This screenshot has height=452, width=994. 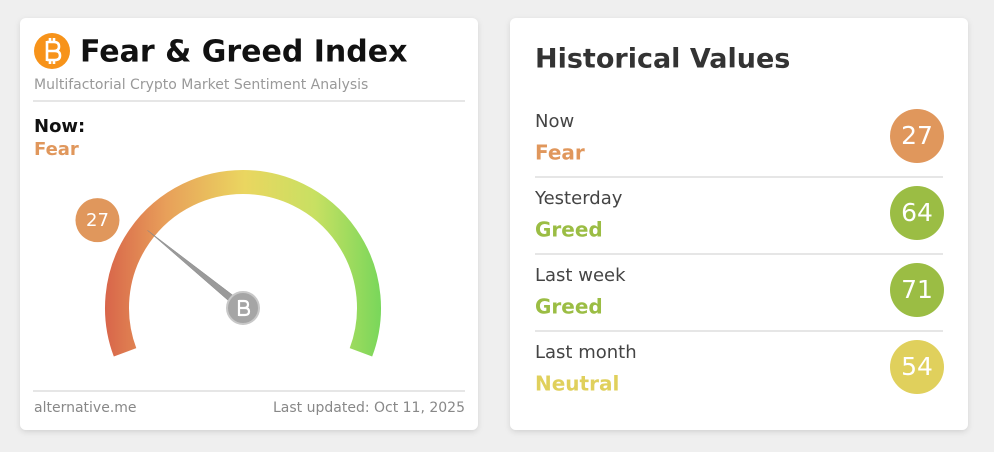 What do you see at coordinates (662, 59) in the screenshot?
I see `history-title: Historical Values` at bounding box center [662, 59].